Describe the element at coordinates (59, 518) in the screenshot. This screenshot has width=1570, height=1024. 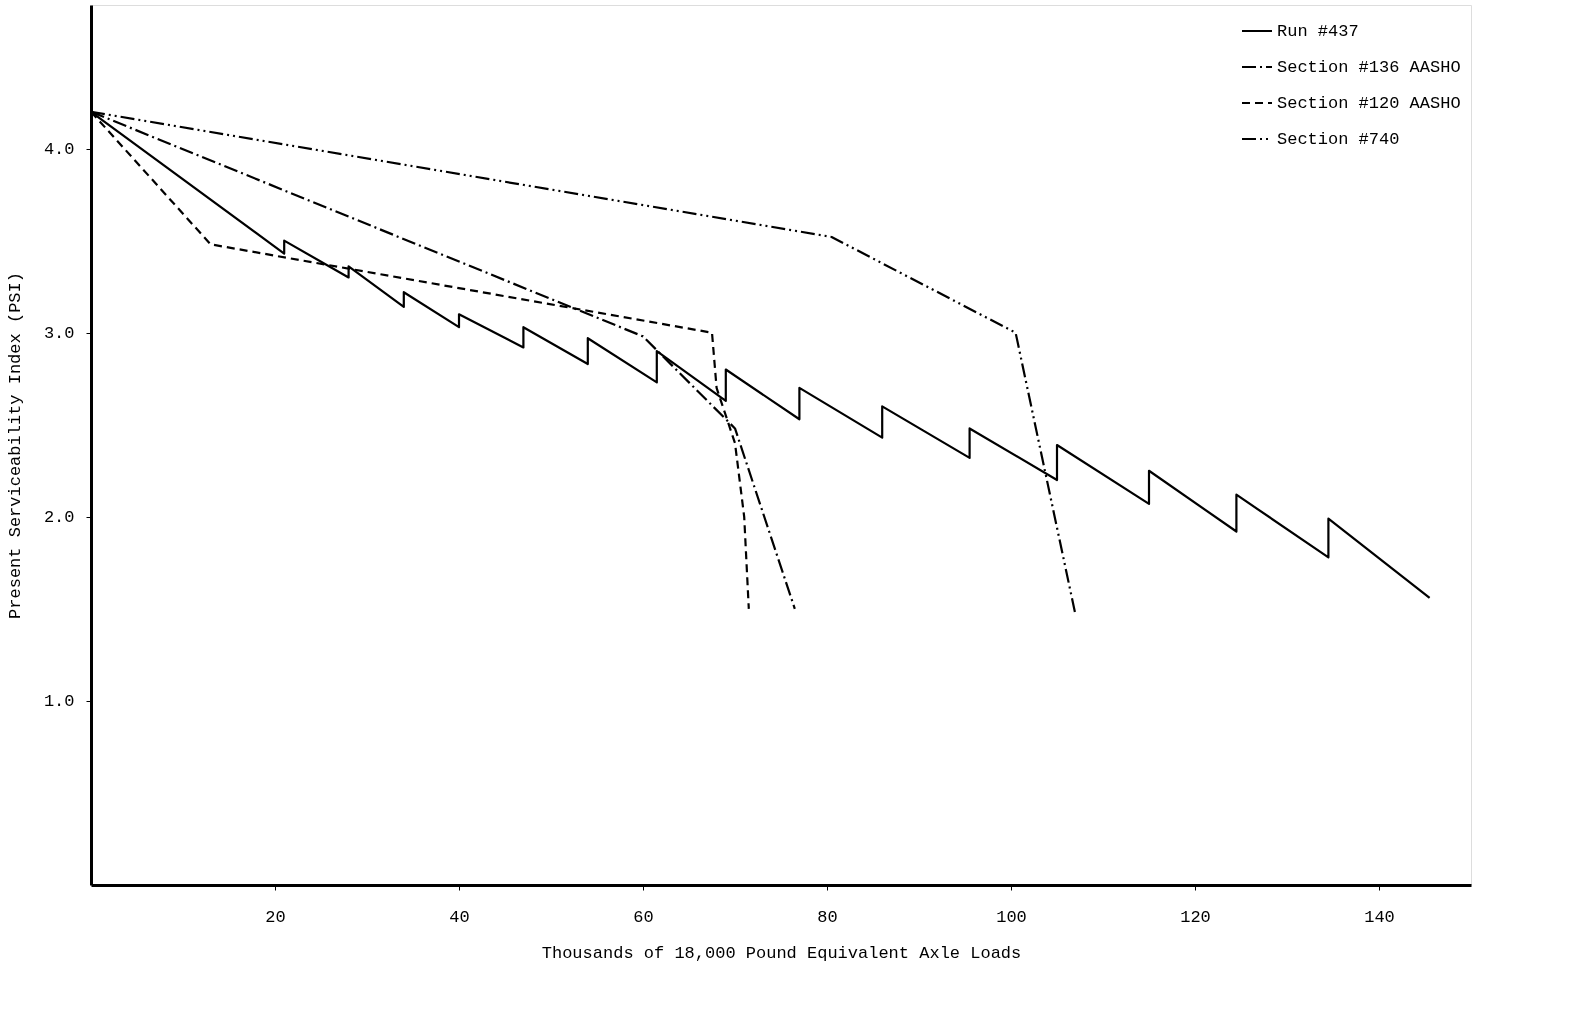
I see `y-tick-label: 2.0` at that location.